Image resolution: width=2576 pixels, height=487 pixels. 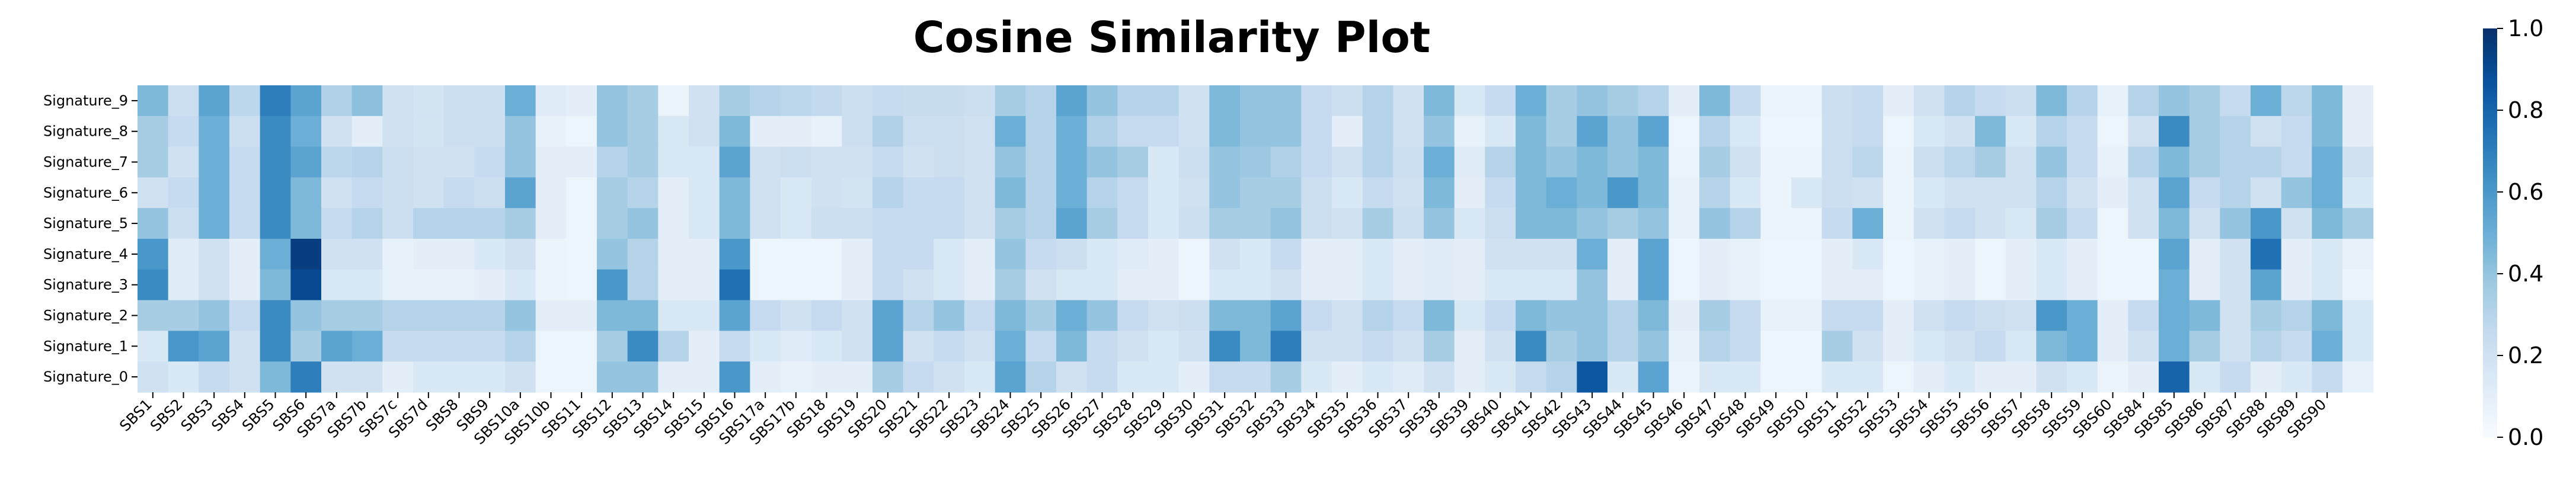 I want to click on colorbar-tick-label: 0.2, so click(x=2525, y=356).